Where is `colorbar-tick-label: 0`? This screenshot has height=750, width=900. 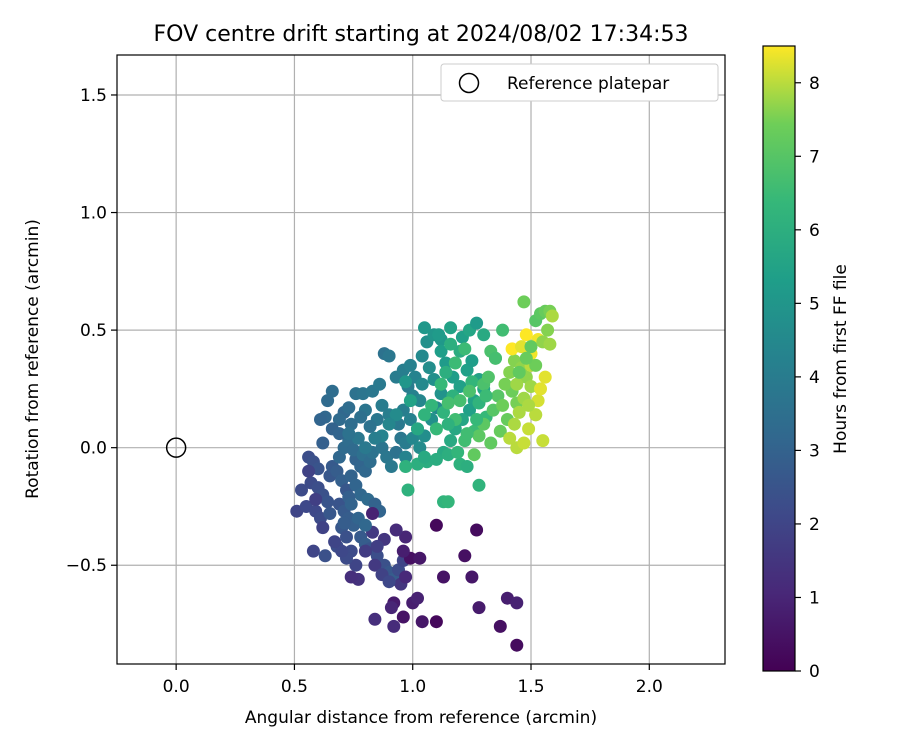 colorbar-tick-label: 0 is located at coordinates (814, 672).